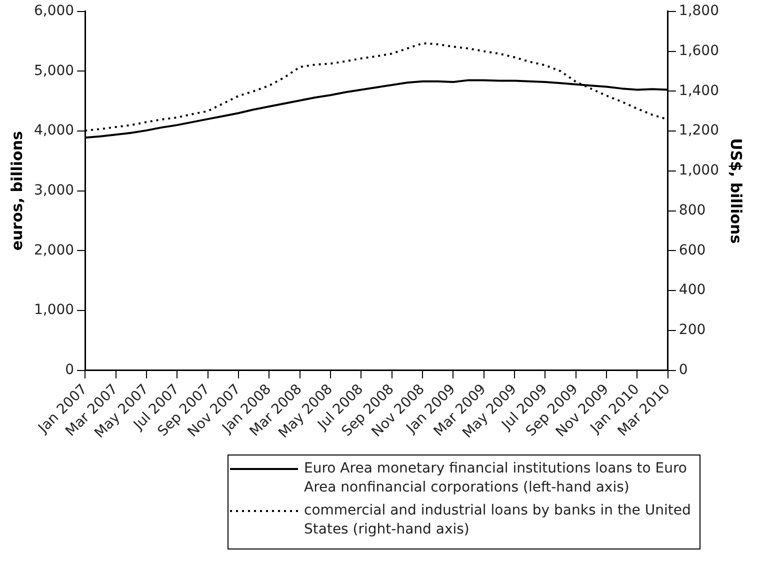 The image size is (758, 567). Describe the element at coordinates (497, 520) in the screenshot. I see `legend-label: commercial and industrial loans by banks in the United States (right-hand axis)` at that location.